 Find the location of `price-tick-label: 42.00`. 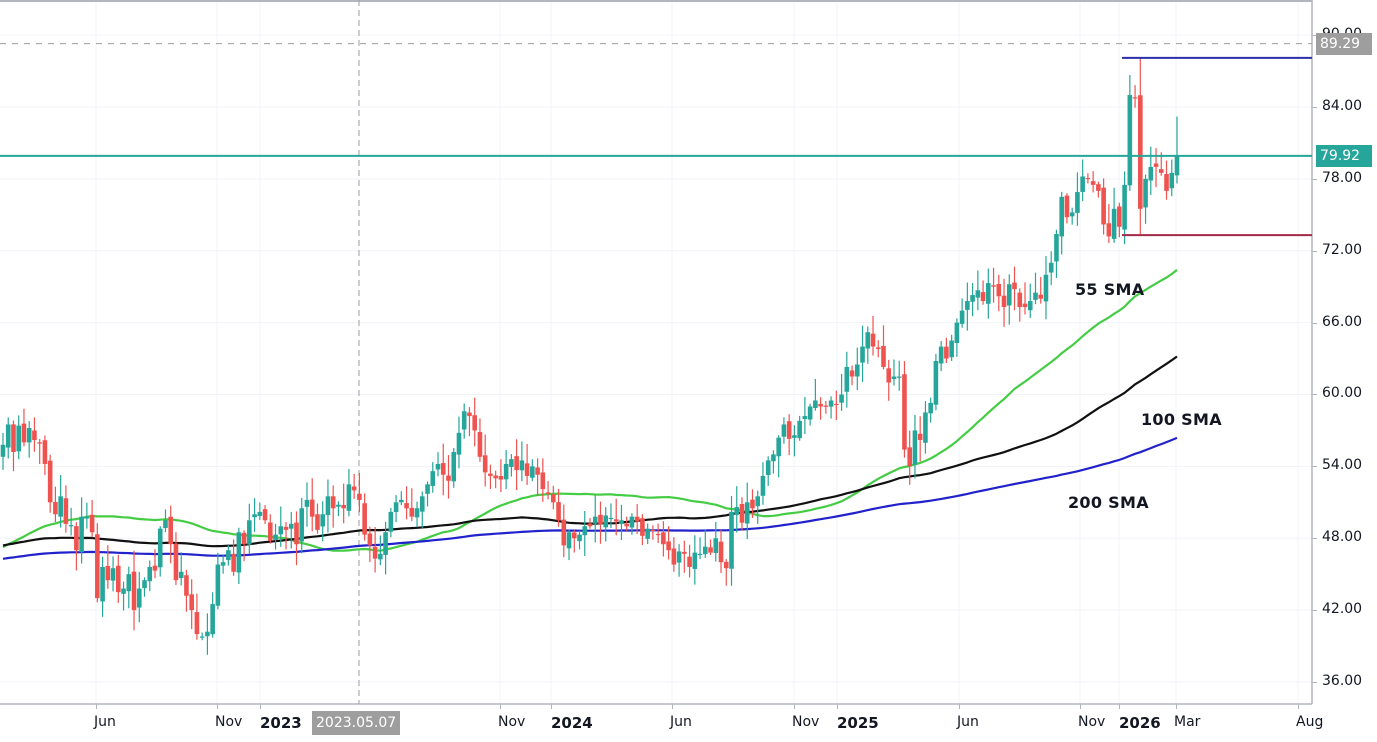

price-tick-label: 42.00 is located at coordinates (1342, 609).